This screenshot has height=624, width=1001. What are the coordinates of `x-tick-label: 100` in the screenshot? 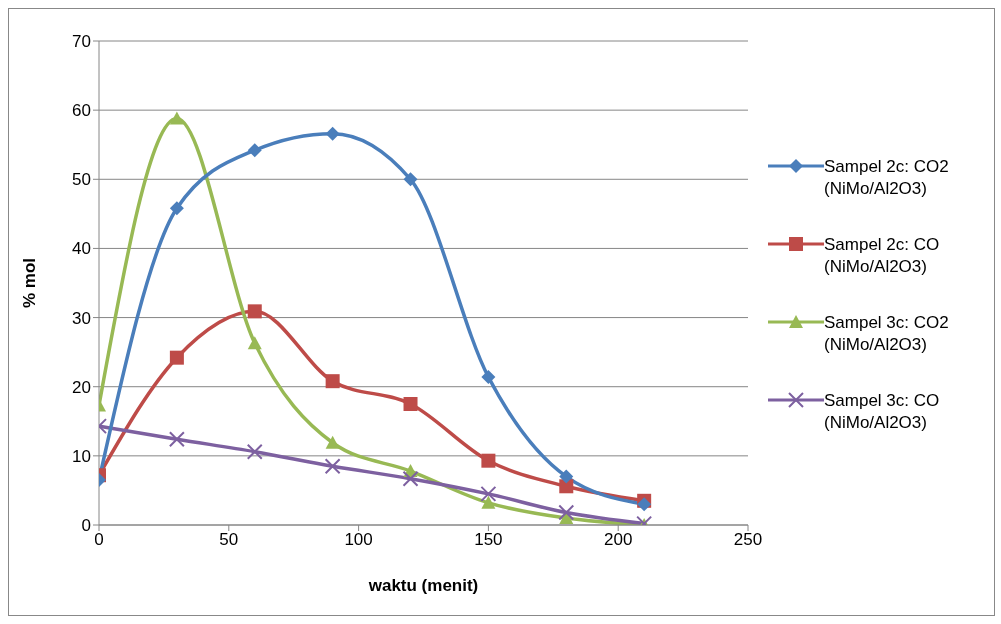 It's located at (358, 540).